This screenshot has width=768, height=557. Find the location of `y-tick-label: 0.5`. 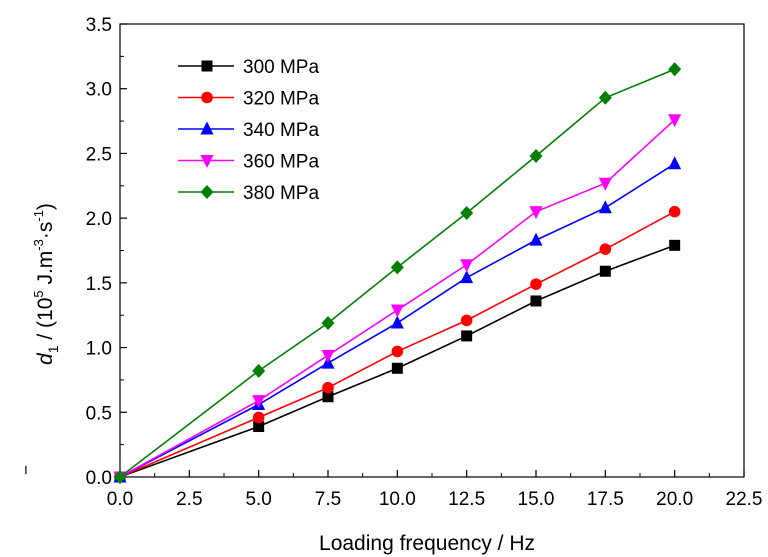

y-tick-label: 0.5 is located at coordinates (99, 413).